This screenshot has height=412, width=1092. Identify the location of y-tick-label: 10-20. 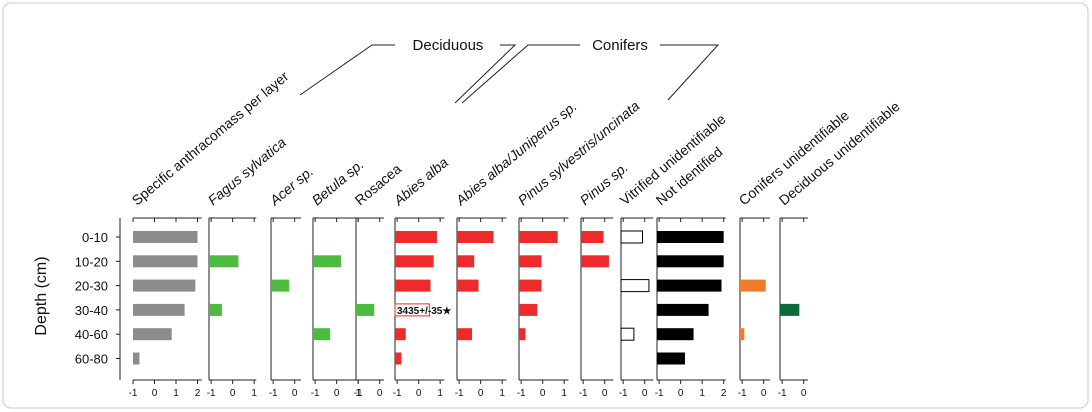
(91, 261).